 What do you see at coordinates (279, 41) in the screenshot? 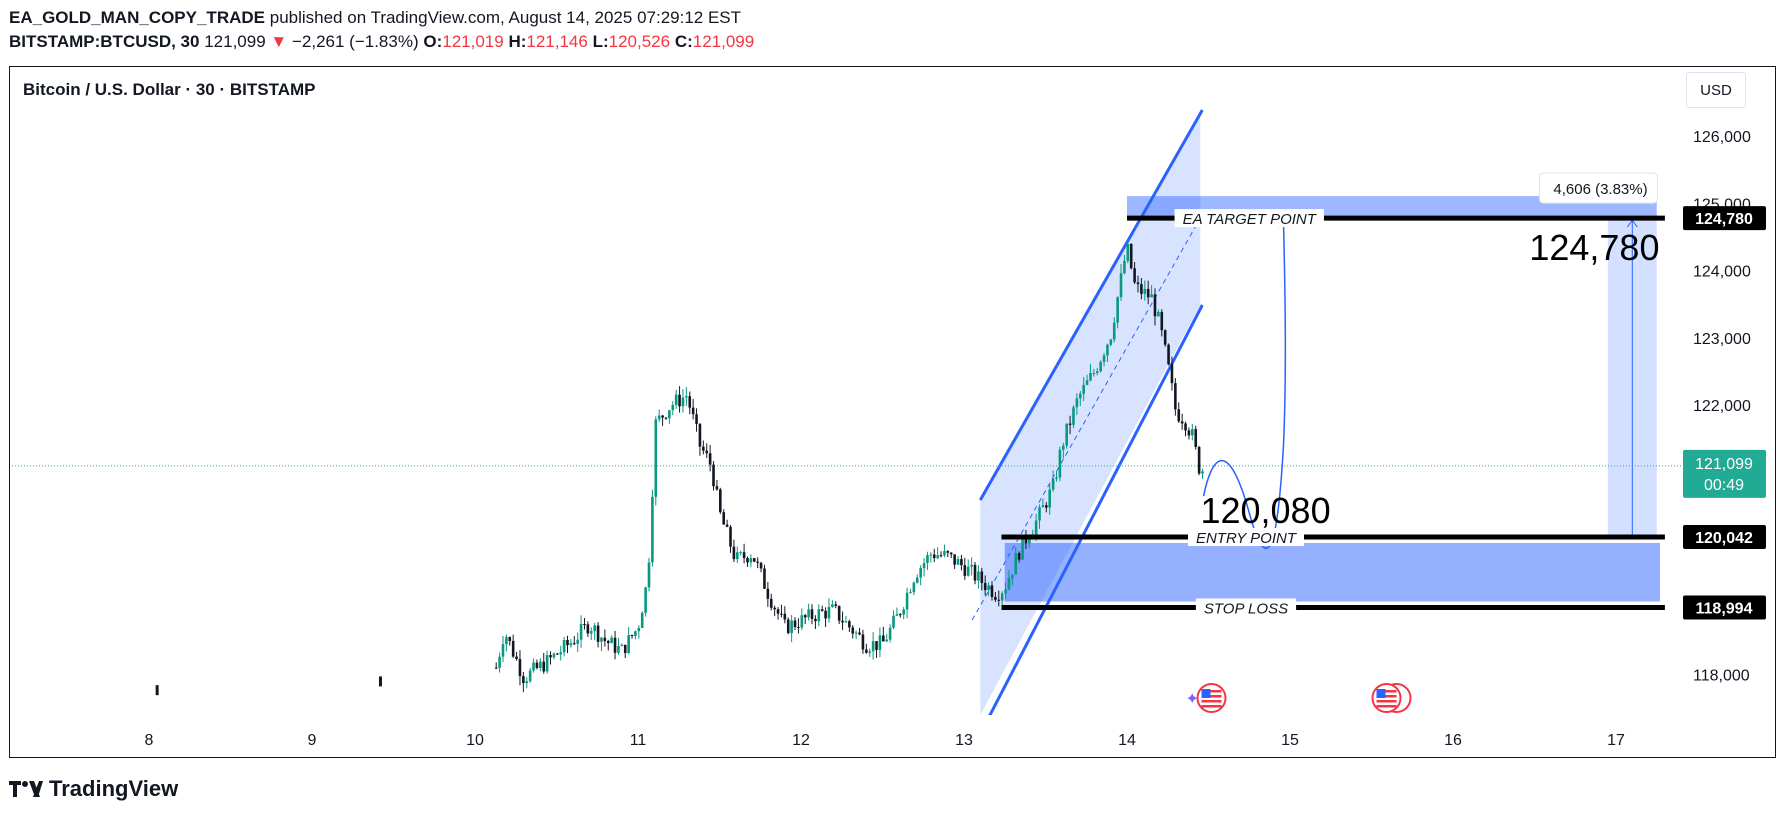
I see `change-arrow-icon: ▼` at bounding box center [279, 41].